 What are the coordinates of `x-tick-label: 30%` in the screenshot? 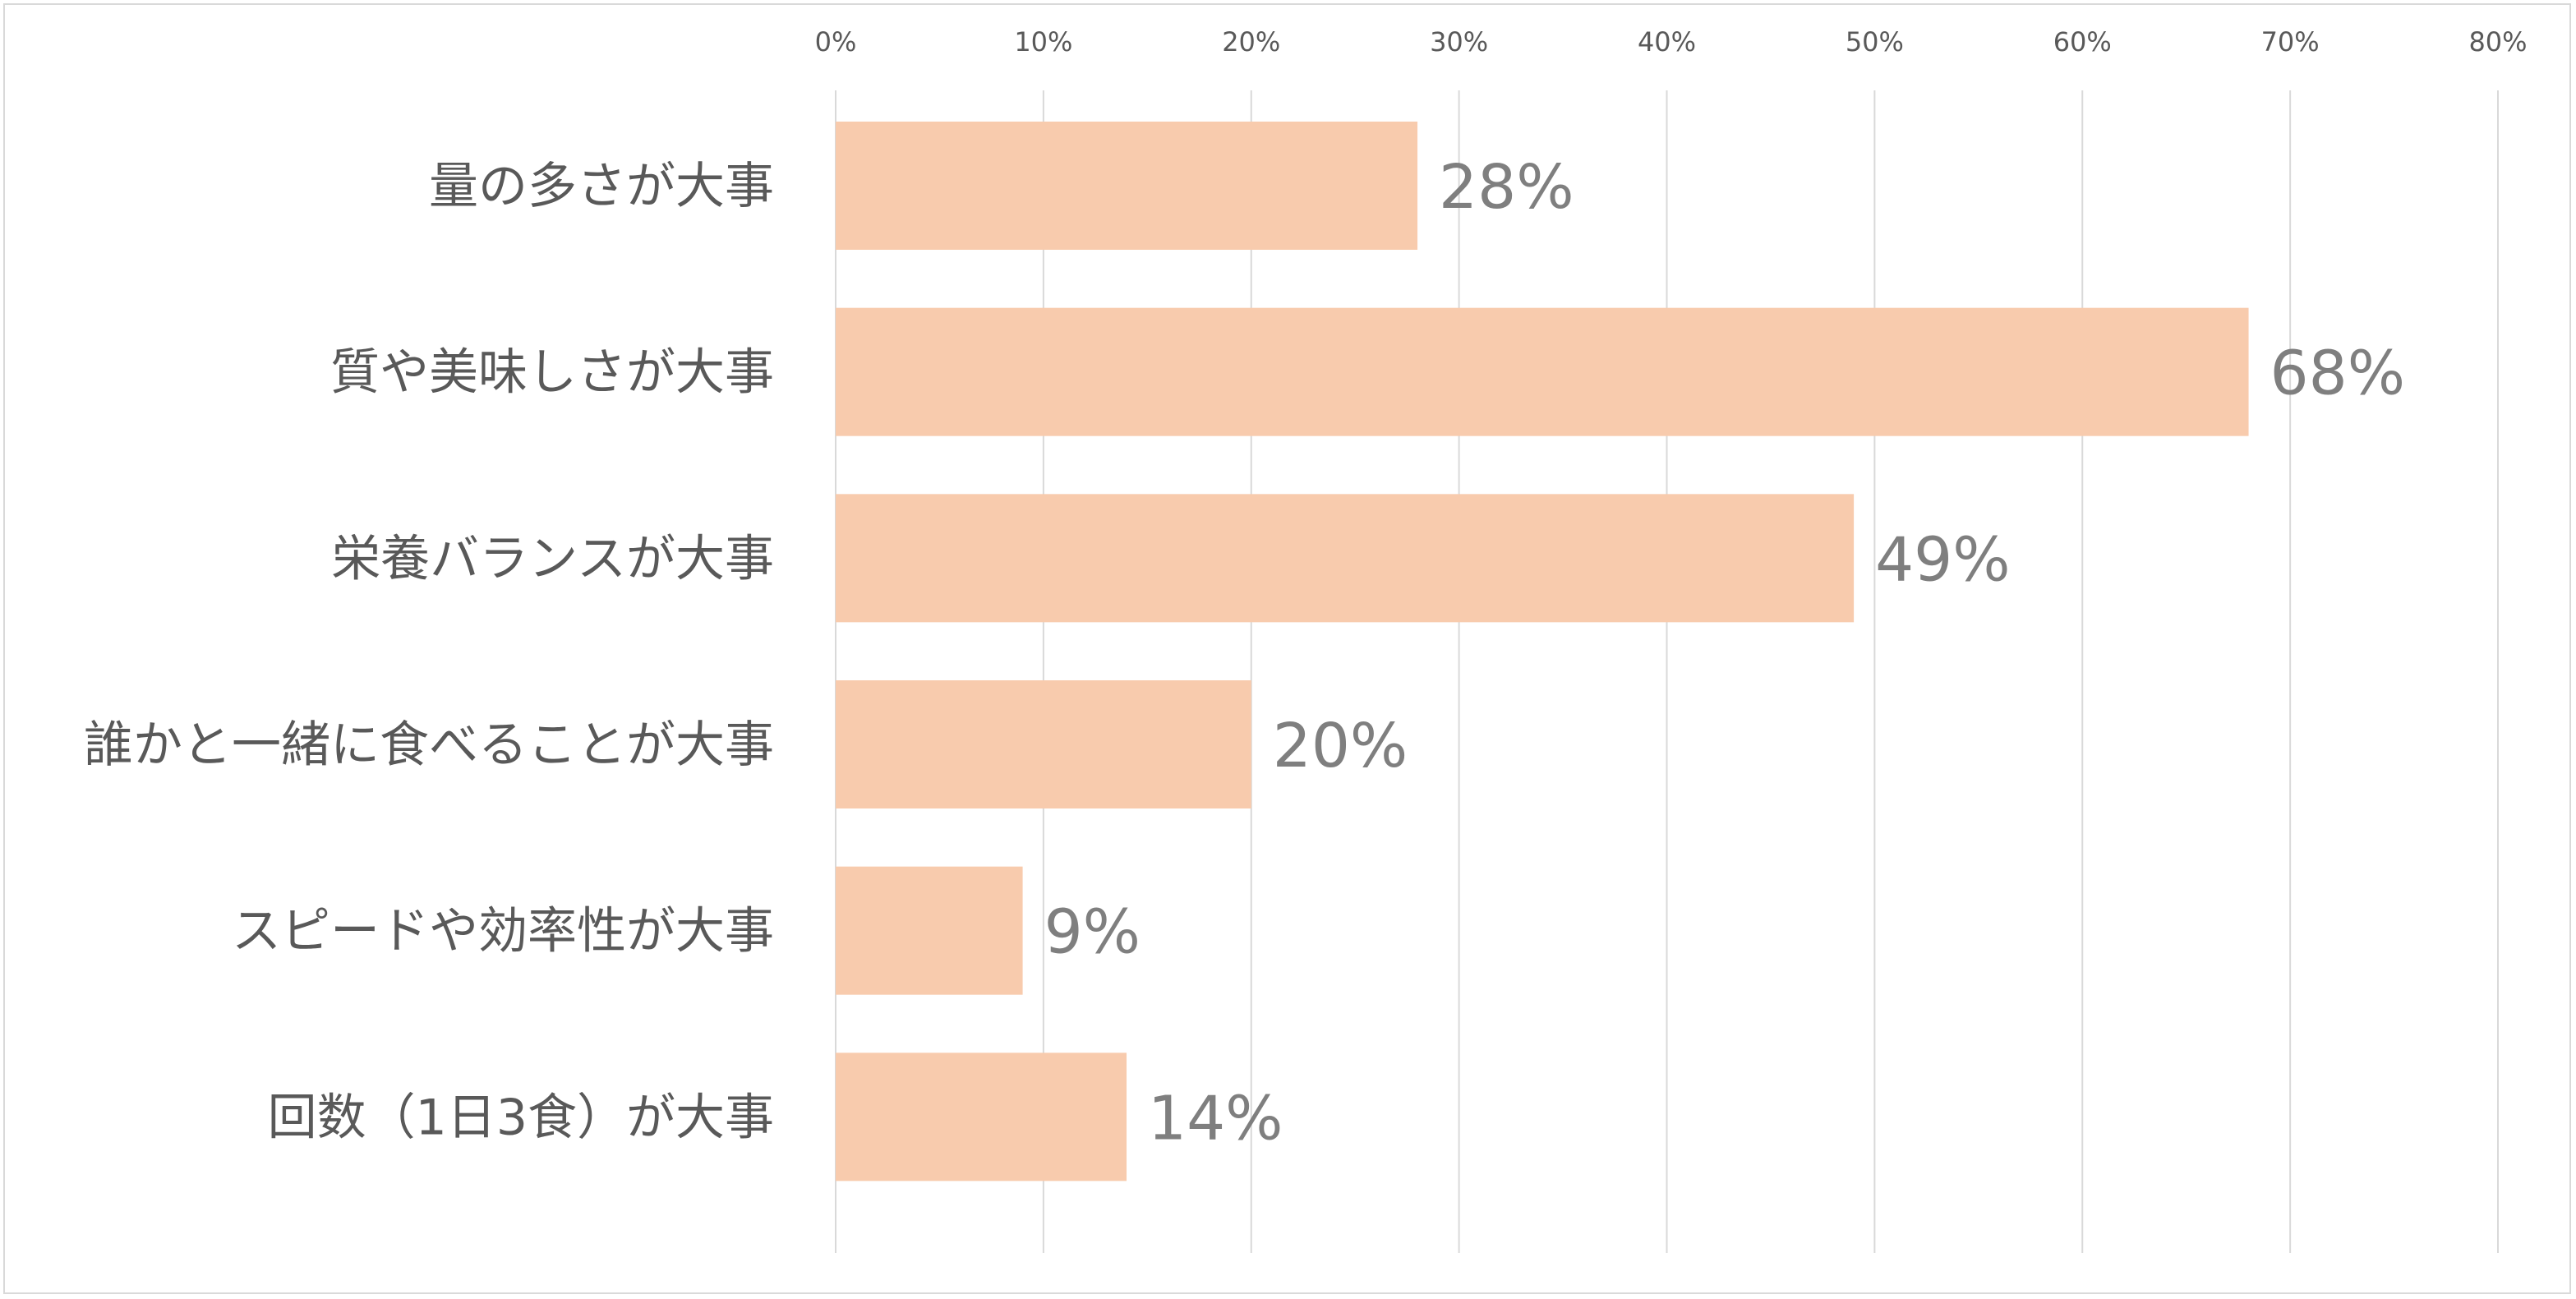 It's located at (1459, 42).